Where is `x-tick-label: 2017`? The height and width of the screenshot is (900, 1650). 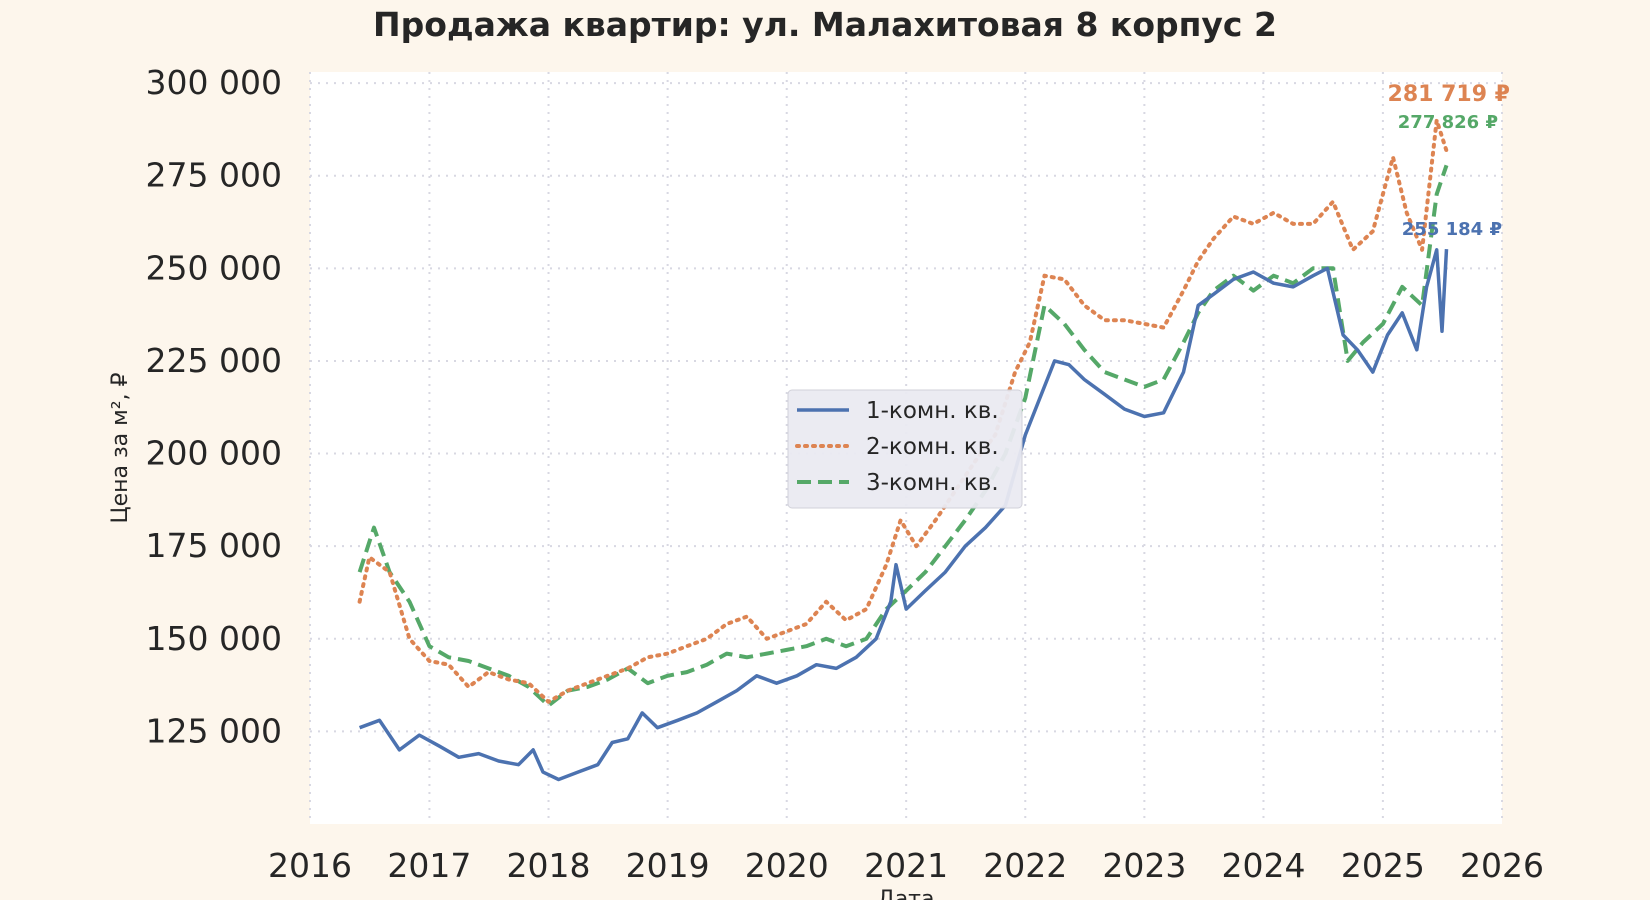
x-tick-label: 2017 is located at coordinates (429, 865).